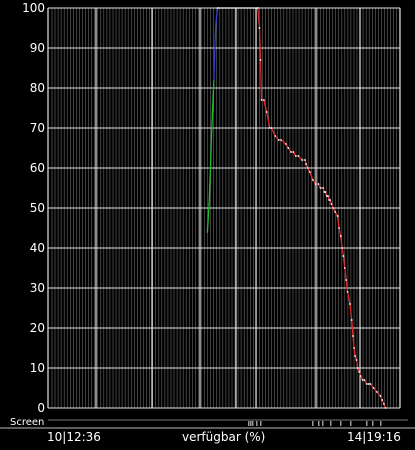  I want to click on start-time-label: 10|12:36, so click(74, 437).